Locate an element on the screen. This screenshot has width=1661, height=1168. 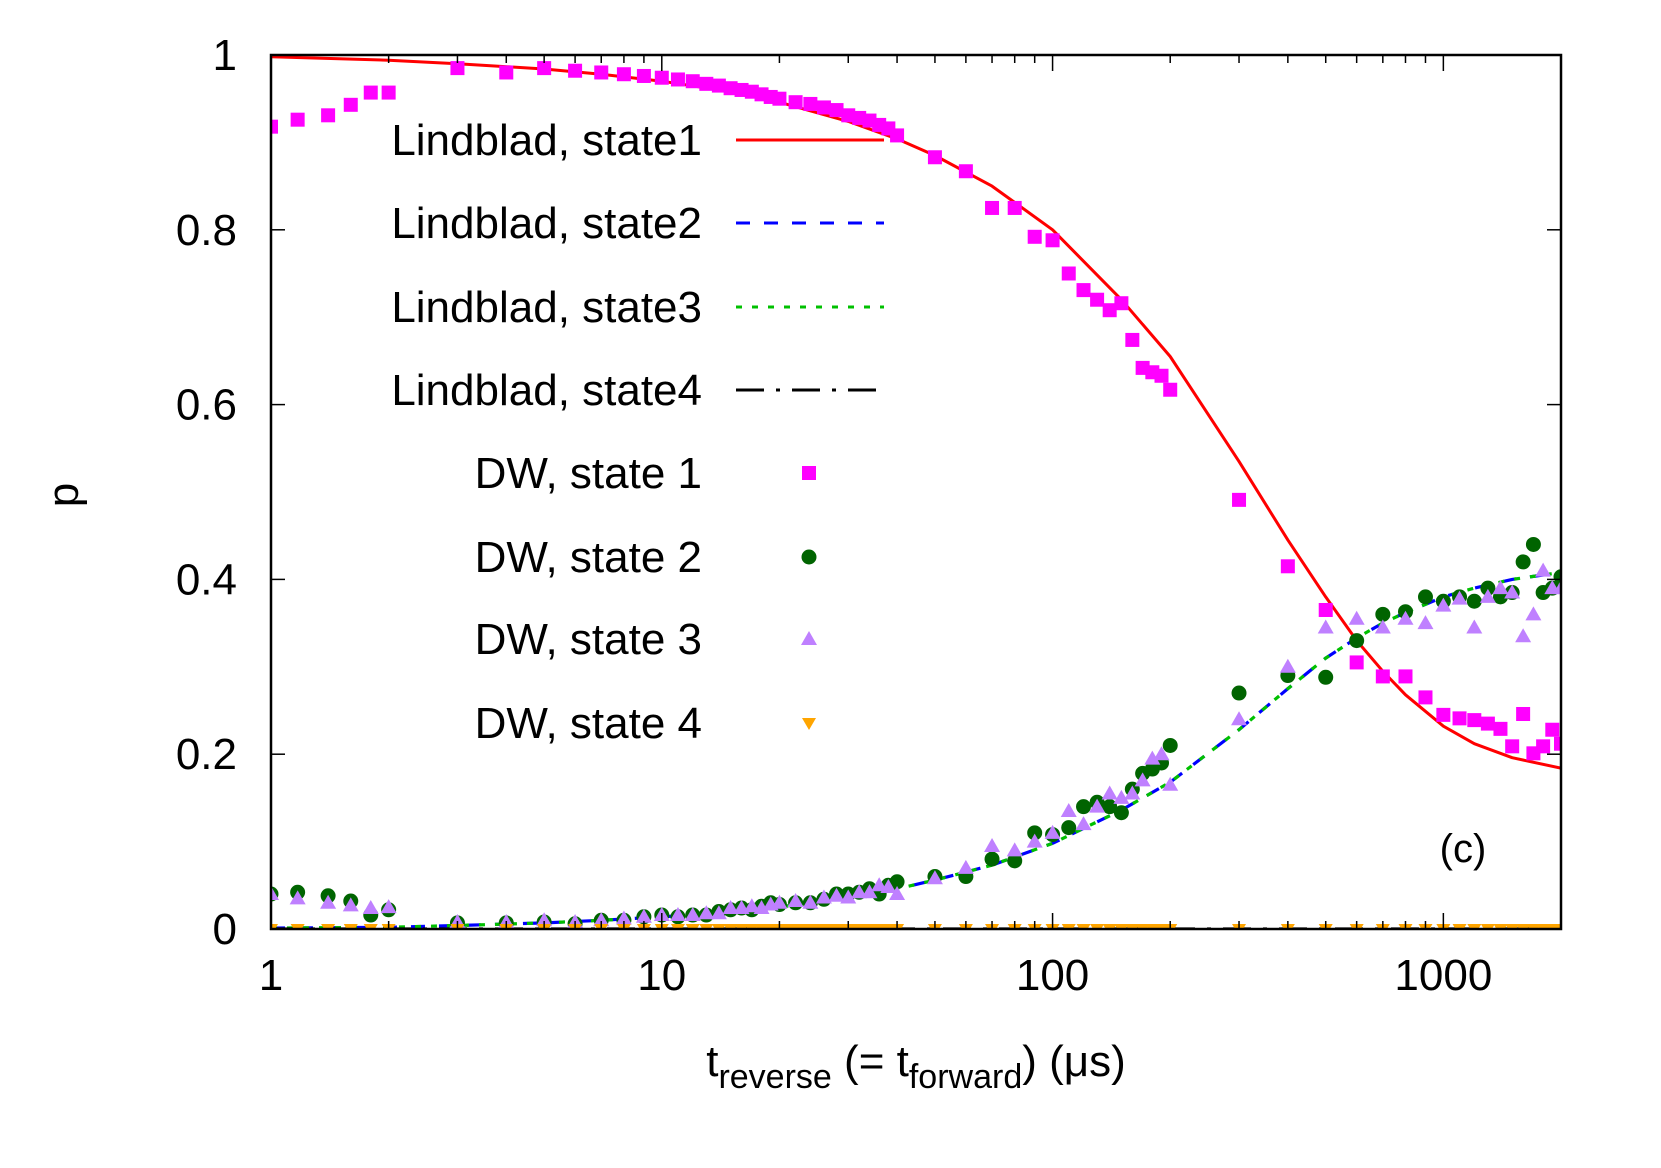
y-tick-label: 0.2 is located at coordinates (206, 754).